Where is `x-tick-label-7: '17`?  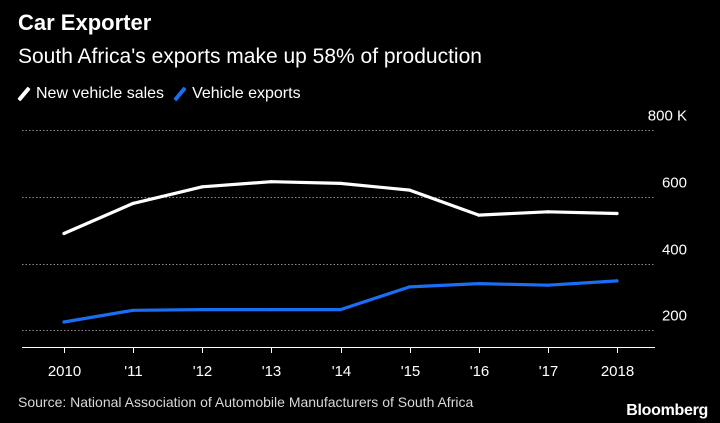 x-tick-label-7: '17 is located at coordinates (549, 371).